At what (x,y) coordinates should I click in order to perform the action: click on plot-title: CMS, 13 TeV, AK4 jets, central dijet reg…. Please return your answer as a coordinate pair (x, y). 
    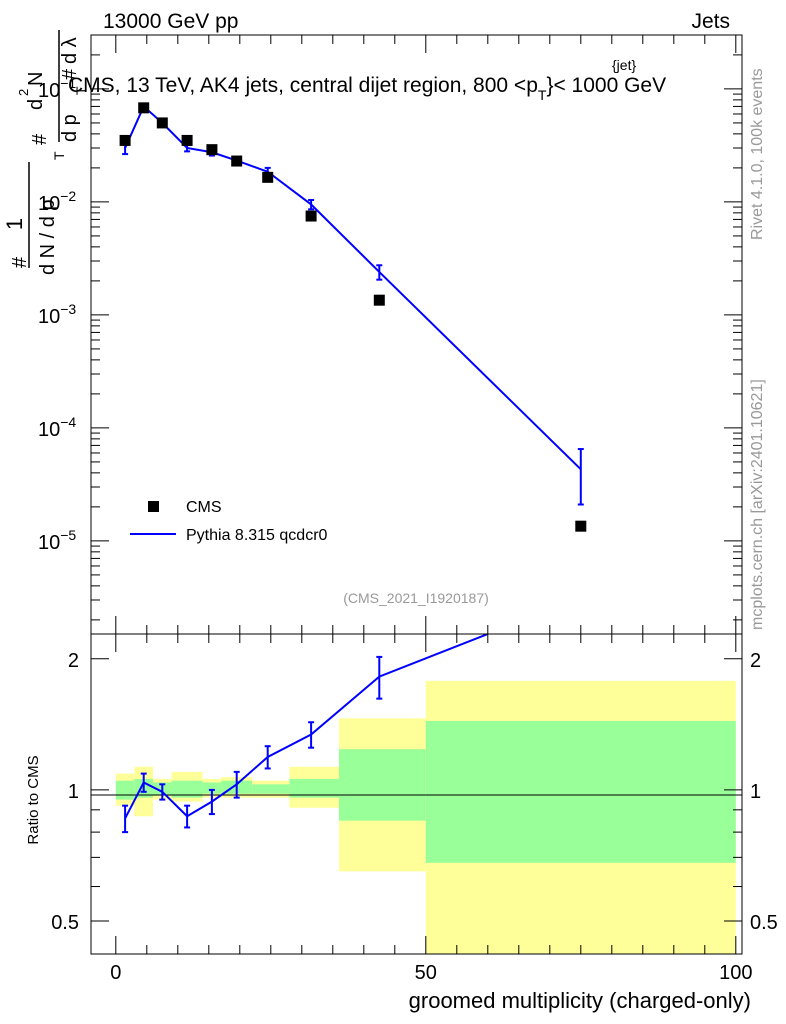
    Looking at the image, I should click on (367, 88).